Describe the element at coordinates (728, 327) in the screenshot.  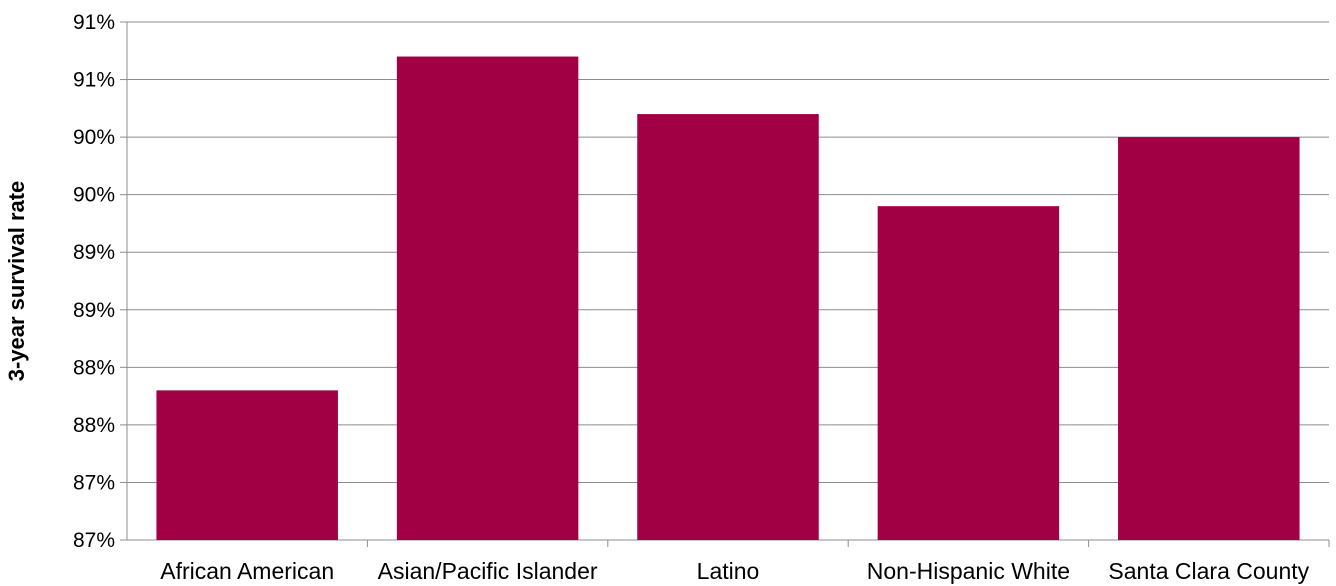
I see `bar-latino` at that location.